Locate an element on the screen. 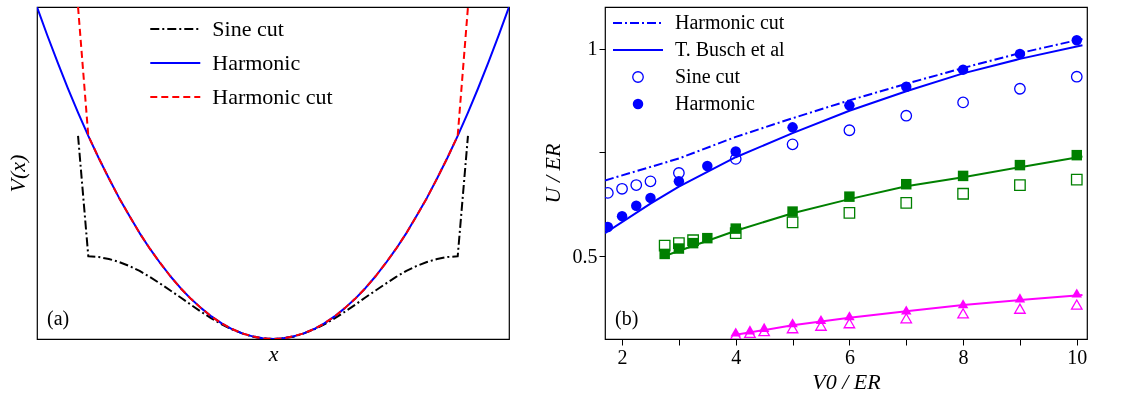  y-axis-title: U / ER is located at coordinates (552, 173).